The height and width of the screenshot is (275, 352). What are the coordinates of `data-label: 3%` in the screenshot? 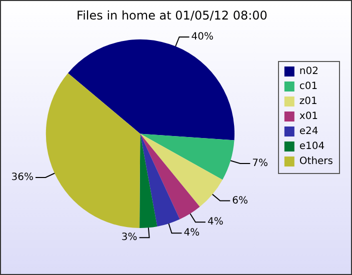 It's located at (129, 238).